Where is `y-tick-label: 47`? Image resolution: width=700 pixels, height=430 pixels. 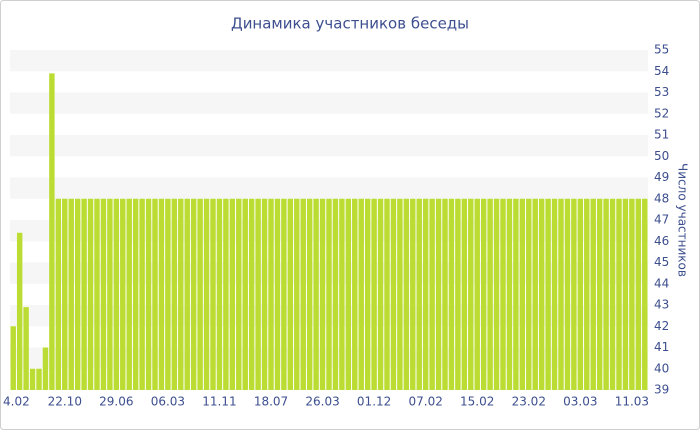 y-tick-label: 47 is located at coordinates (661, 220).